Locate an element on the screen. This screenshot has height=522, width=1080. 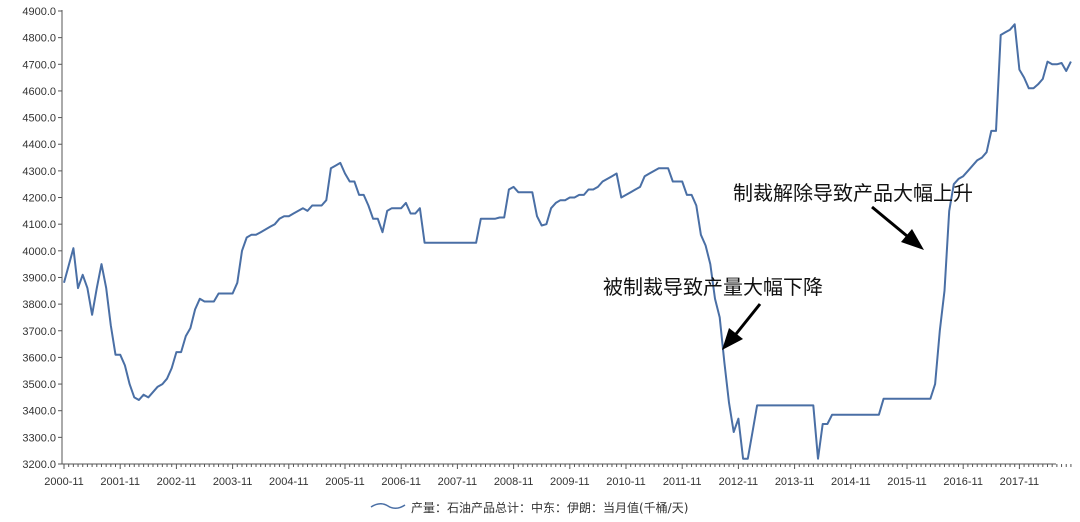
y-tick-label: 3300.0 is located at coordinates (39, 438).